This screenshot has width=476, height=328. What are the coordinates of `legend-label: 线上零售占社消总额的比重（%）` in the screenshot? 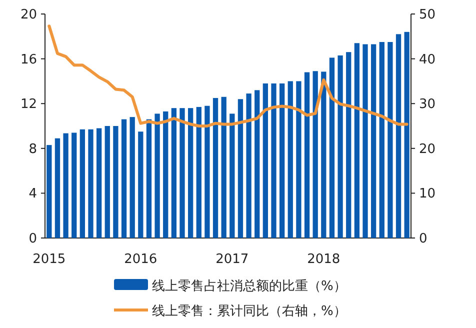 It's located at (249, 286).